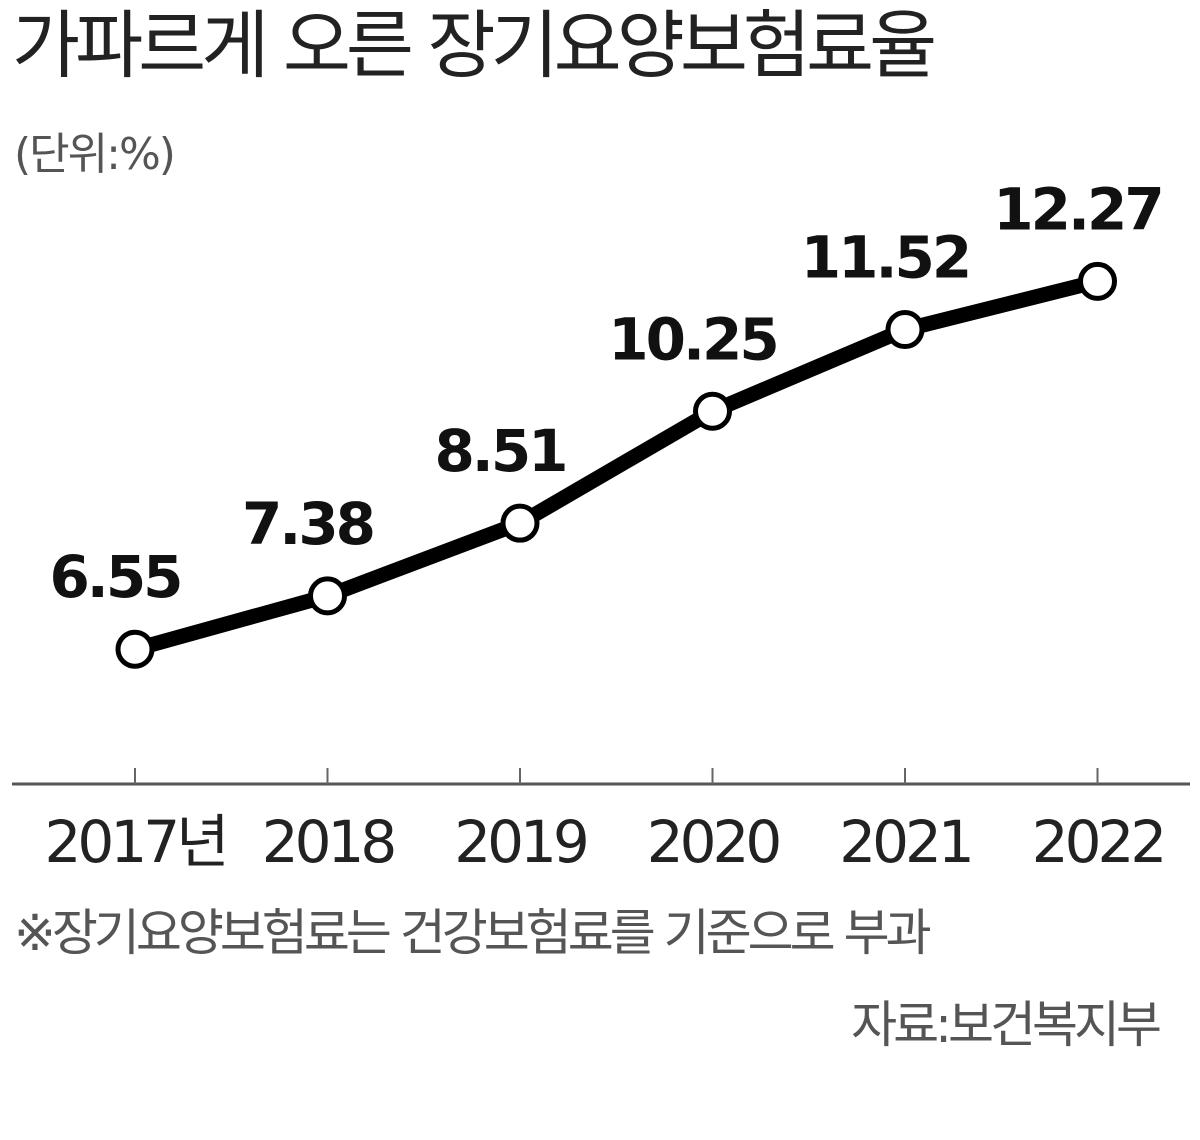 This screenshot has width=1200, height=1140. I want to click on x-tick-label: 2022, so click(1098, 842).